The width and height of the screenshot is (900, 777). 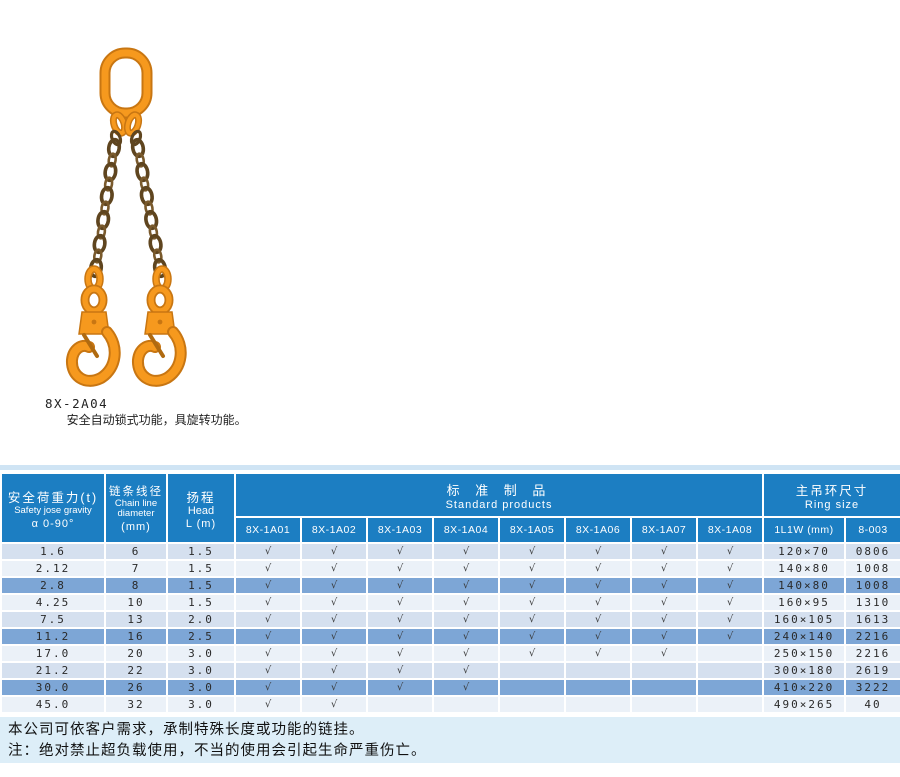 I want to click on header-safety-load: 安全荷重力(t) Safety jose gravity α 0-90°, so click(x=53, y=508).